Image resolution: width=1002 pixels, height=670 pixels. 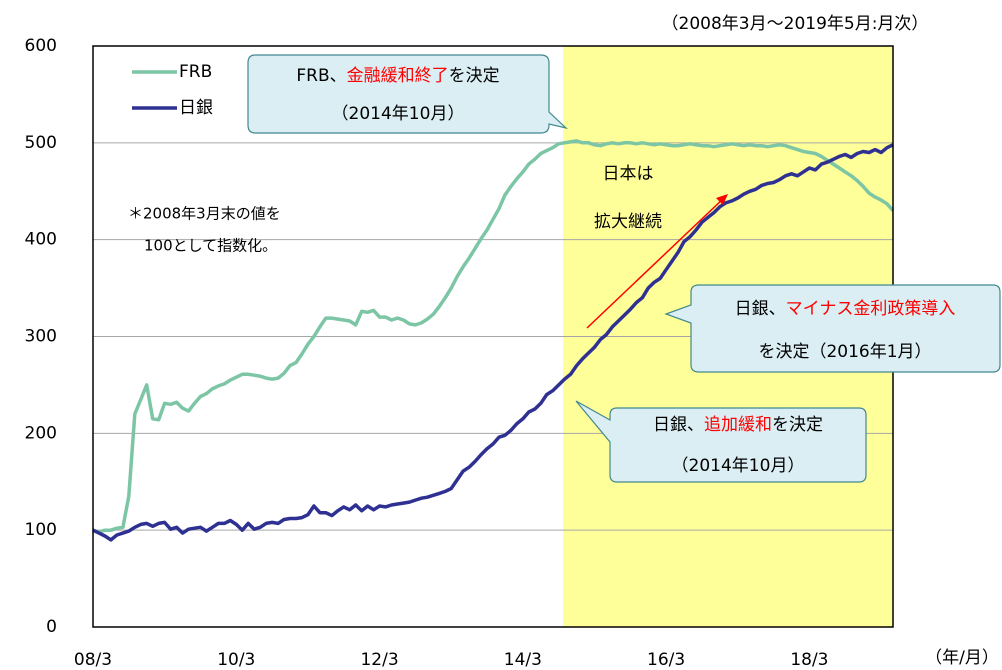 What do you see at coordinates (722, 199) in the screenshot?
I see `trend-arrow-head` at bounding box center [722, 199].